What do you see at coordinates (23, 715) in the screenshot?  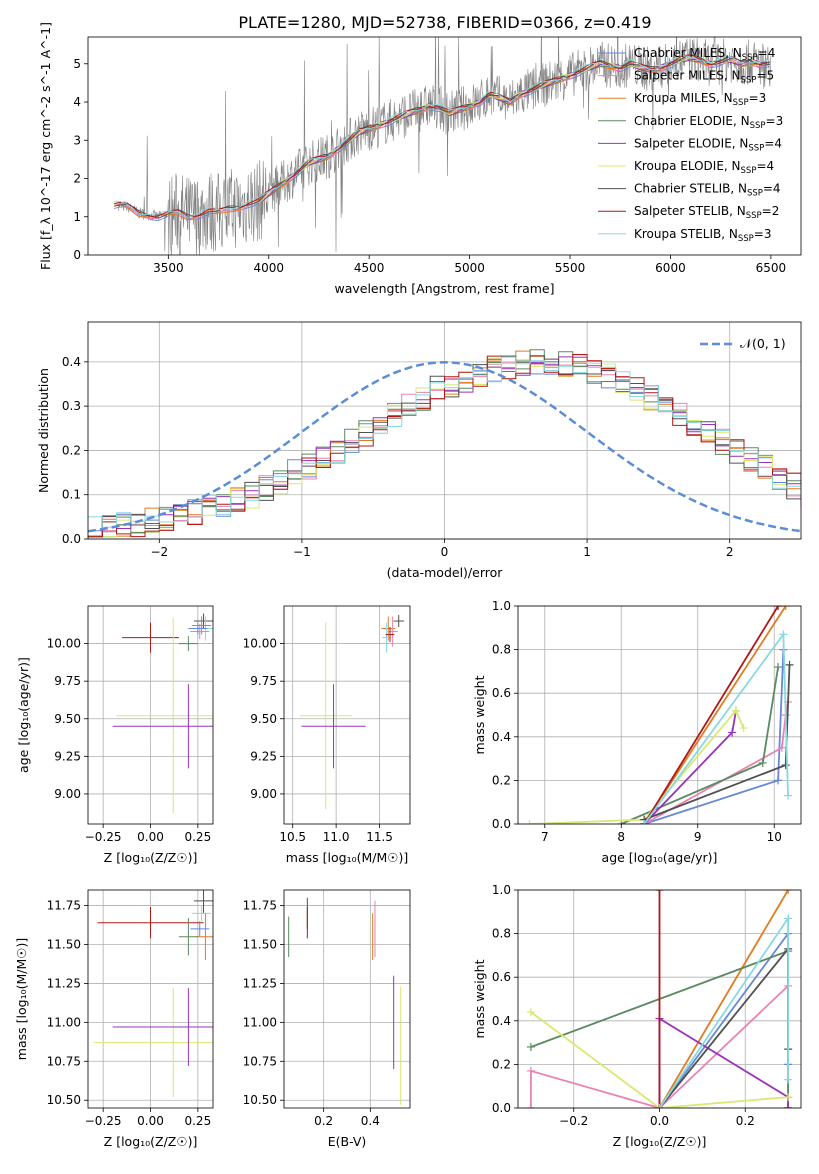 I see `y-axis-label: age [log₁₀(age/yr)]` at bounding box center [23, 715].